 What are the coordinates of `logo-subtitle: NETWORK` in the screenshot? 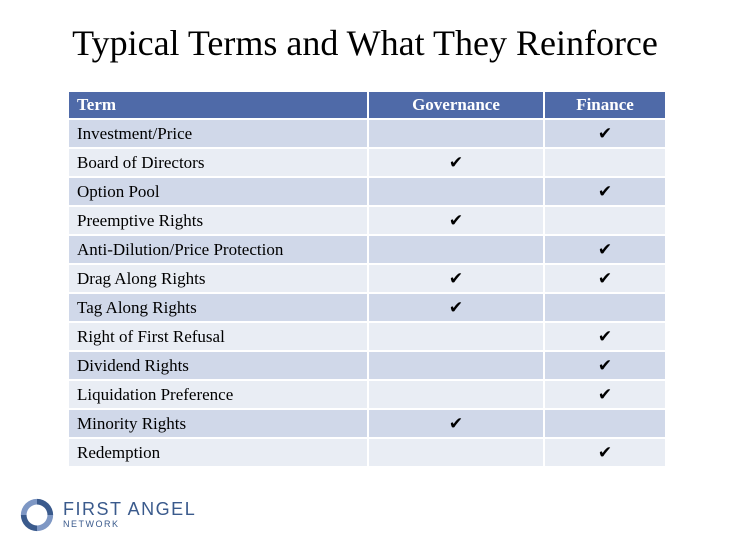 It's located at (91, 524).